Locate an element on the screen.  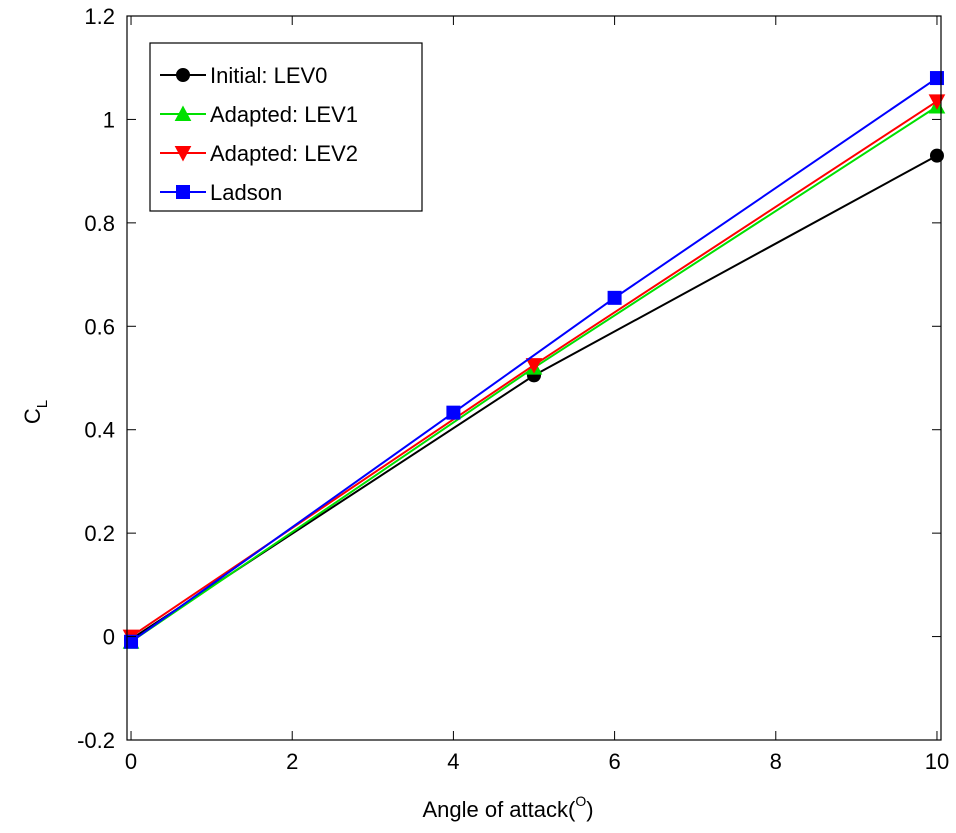
legend-label: Ladson is located at coordinates (246, 192).